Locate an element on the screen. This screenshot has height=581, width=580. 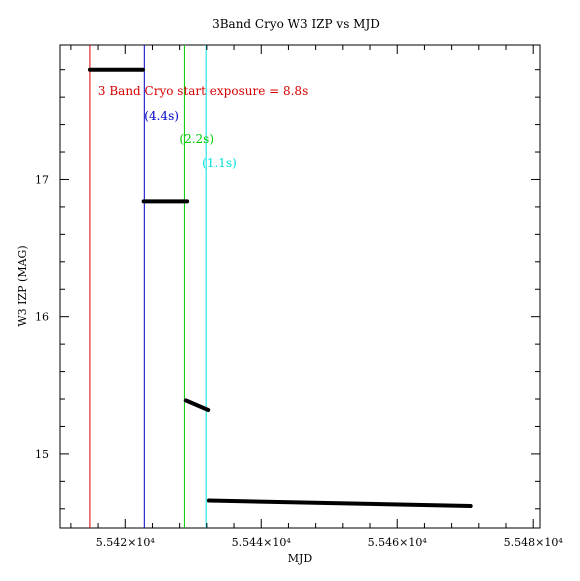
annotation-label-0: 3 Band Cryo start exposure = 8.8s is located at coordinates (203, 91).